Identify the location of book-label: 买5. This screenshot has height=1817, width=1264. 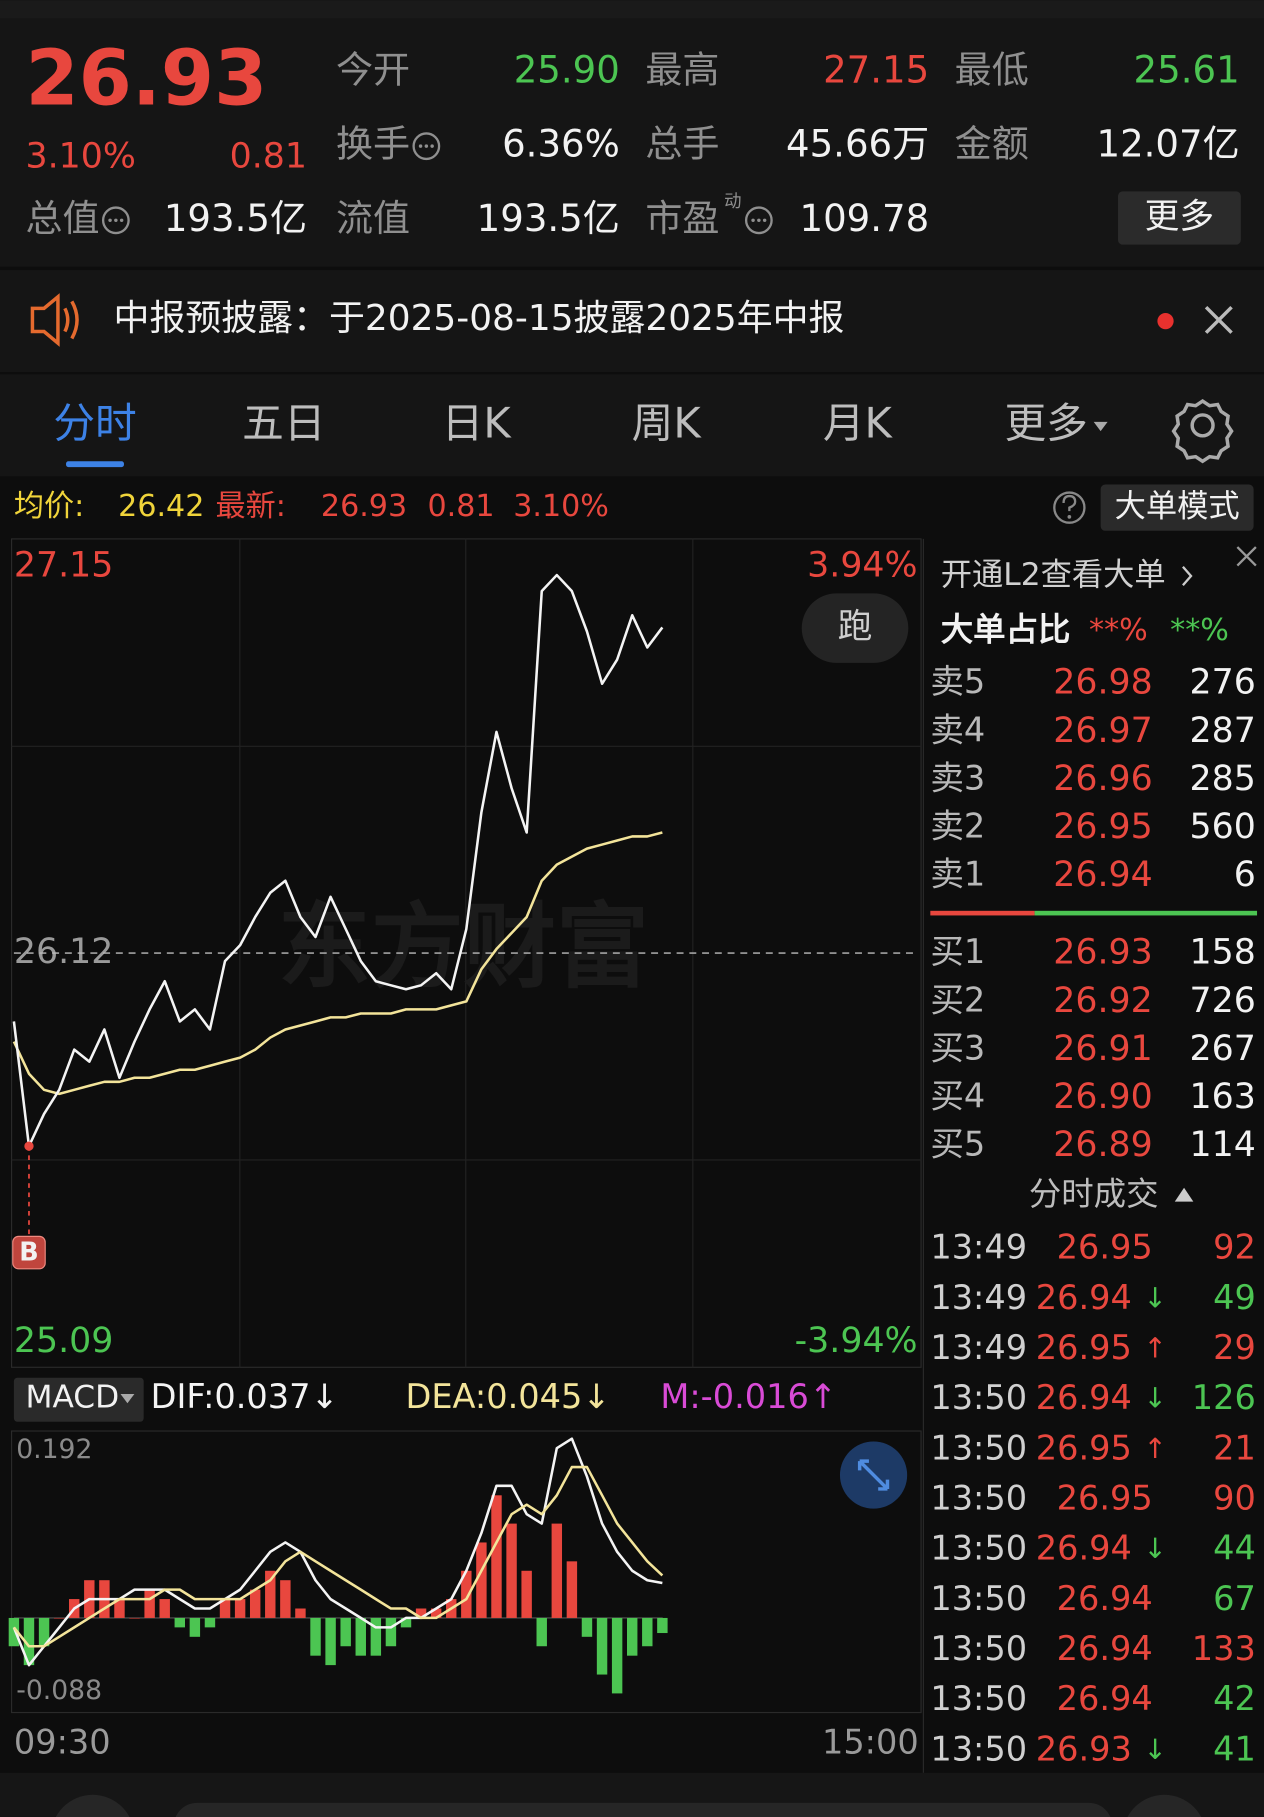
(957, 1144).